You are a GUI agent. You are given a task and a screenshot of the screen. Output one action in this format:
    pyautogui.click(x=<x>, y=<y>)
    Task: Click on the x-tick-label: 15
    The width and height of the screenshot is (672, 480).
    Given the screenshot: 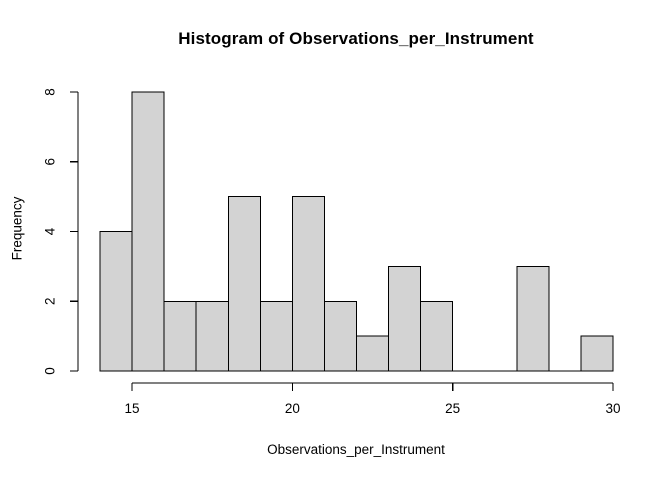 What is the action you would take?
    pyautogui.click(x=132, y=408)
    